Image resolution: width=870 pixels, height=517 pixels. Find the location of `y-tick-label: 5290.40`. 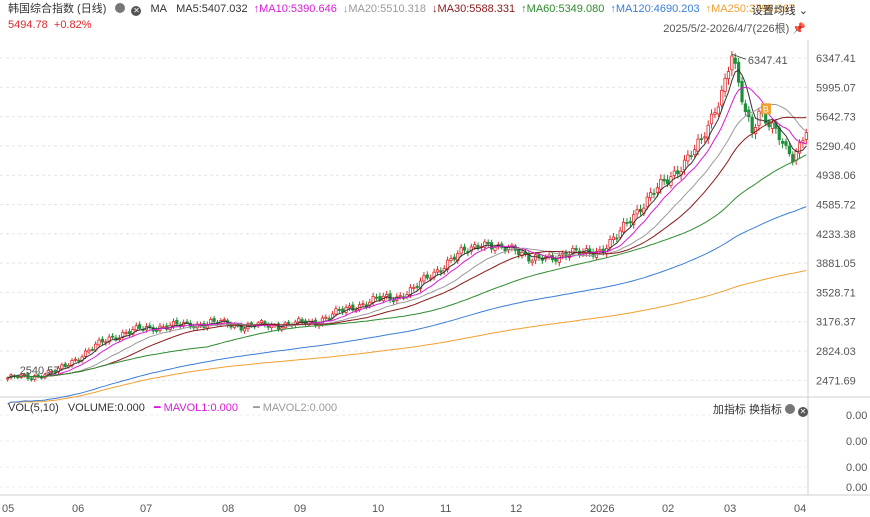

y-tick-label: 5290.40 is located at coordinates (836, 147).